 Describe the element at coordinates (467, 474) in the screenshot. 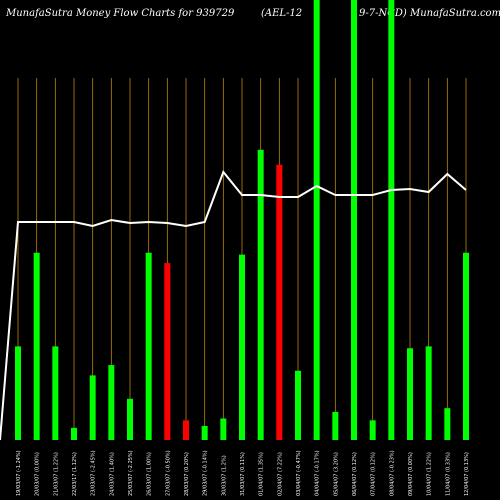

I see `x-tick-label: 12/04/07 (0.13%)` at that location.